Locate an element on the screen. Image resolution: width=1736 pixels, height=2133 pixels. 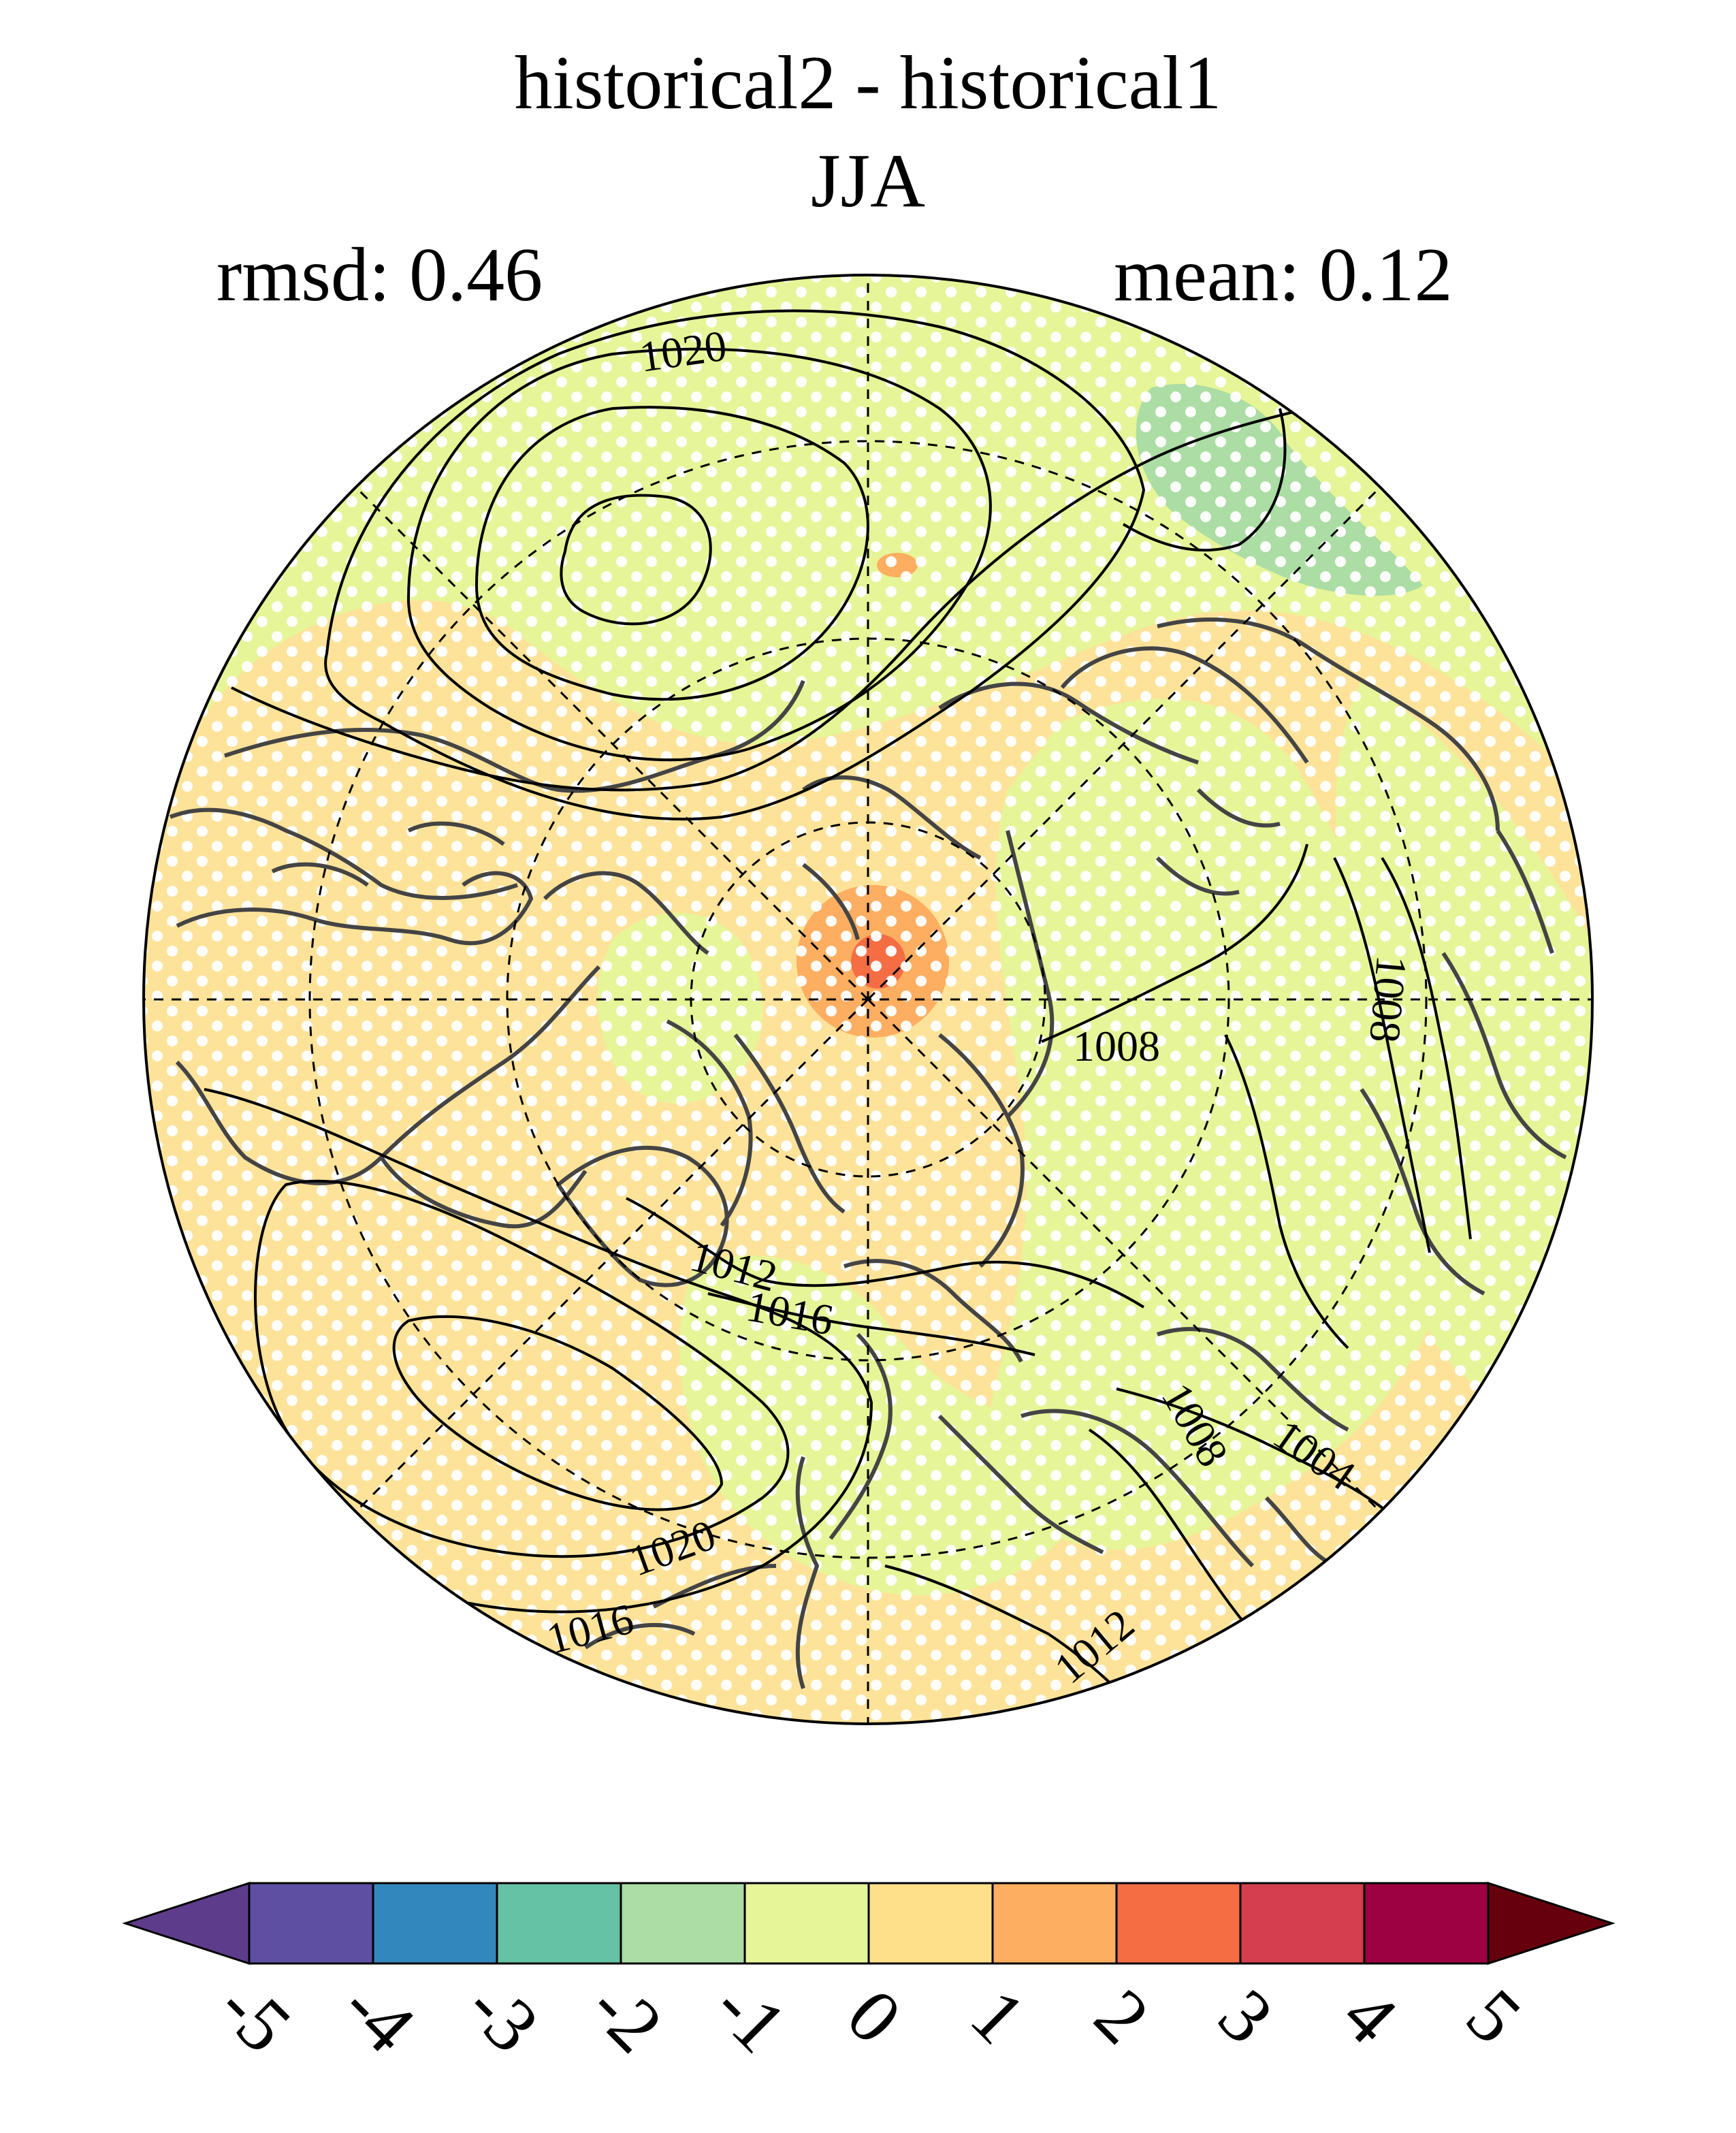
isobar-east-wiggle is located at coordinates (1286, 1192).